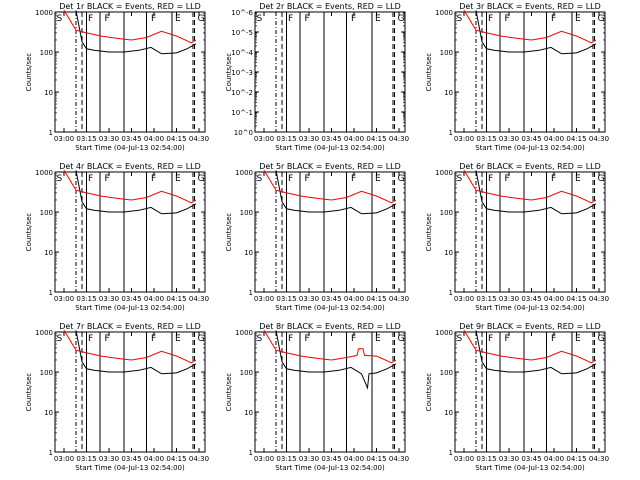 The width and height of the screenshot is (640, 480). I want to click on chart-title: Det 5r BLACK = Events, RED = LLD, so click(330, 166).